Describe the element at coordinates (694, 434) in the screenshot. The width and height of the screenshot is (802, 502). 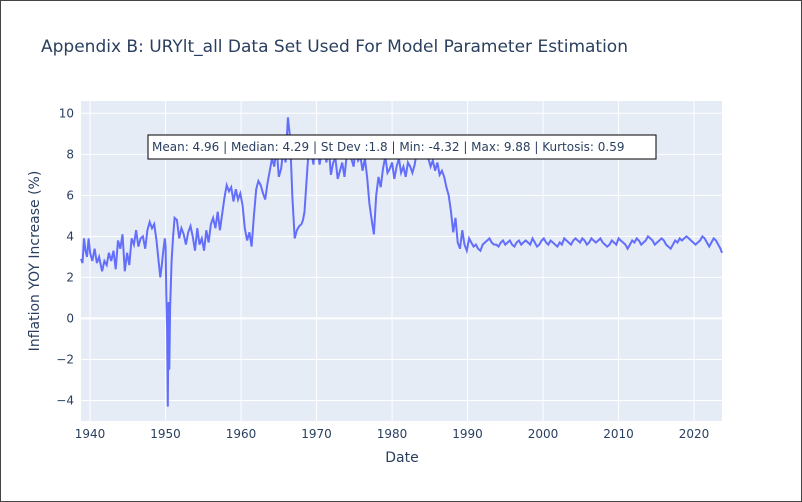
I see `x-tick-label: 2020` at that location.